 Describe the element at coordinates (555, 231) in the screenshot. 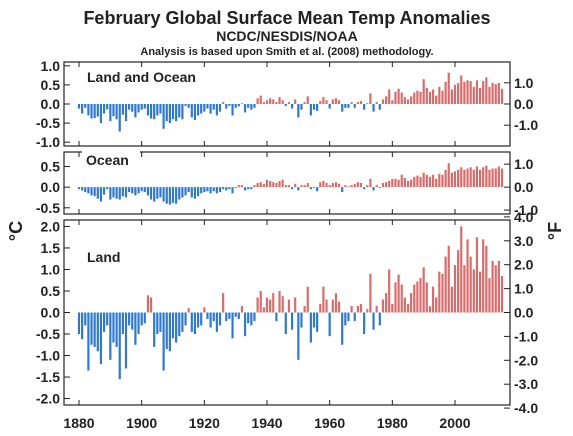

I see `right-unit-label: °F` at that location.